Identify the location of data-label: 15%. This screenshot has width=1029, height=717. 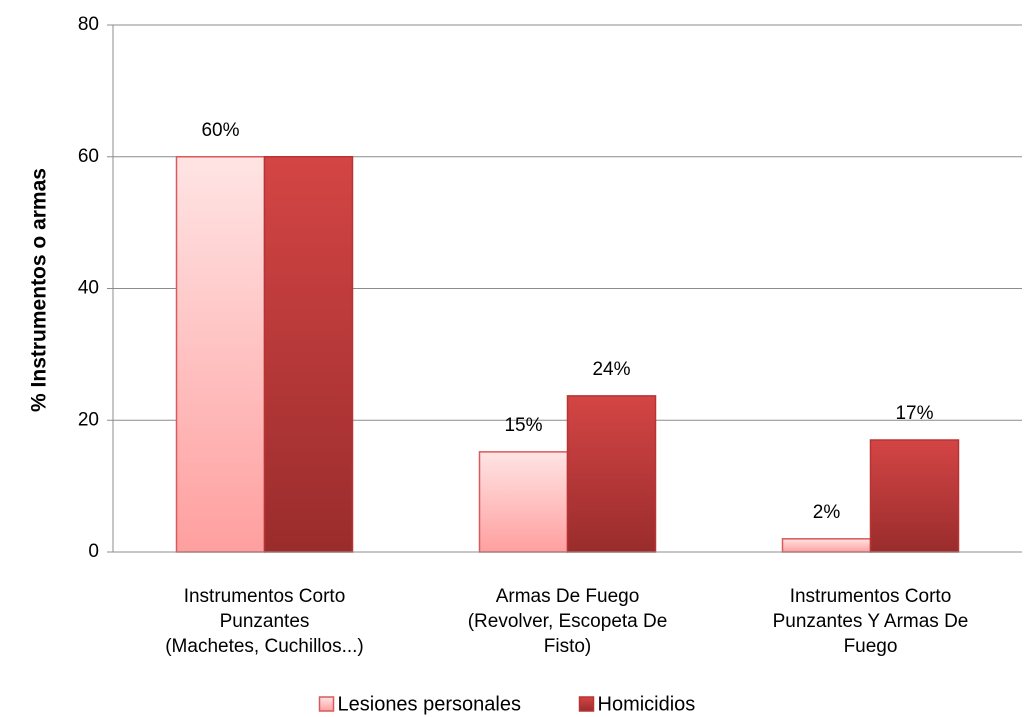
(523, 425).